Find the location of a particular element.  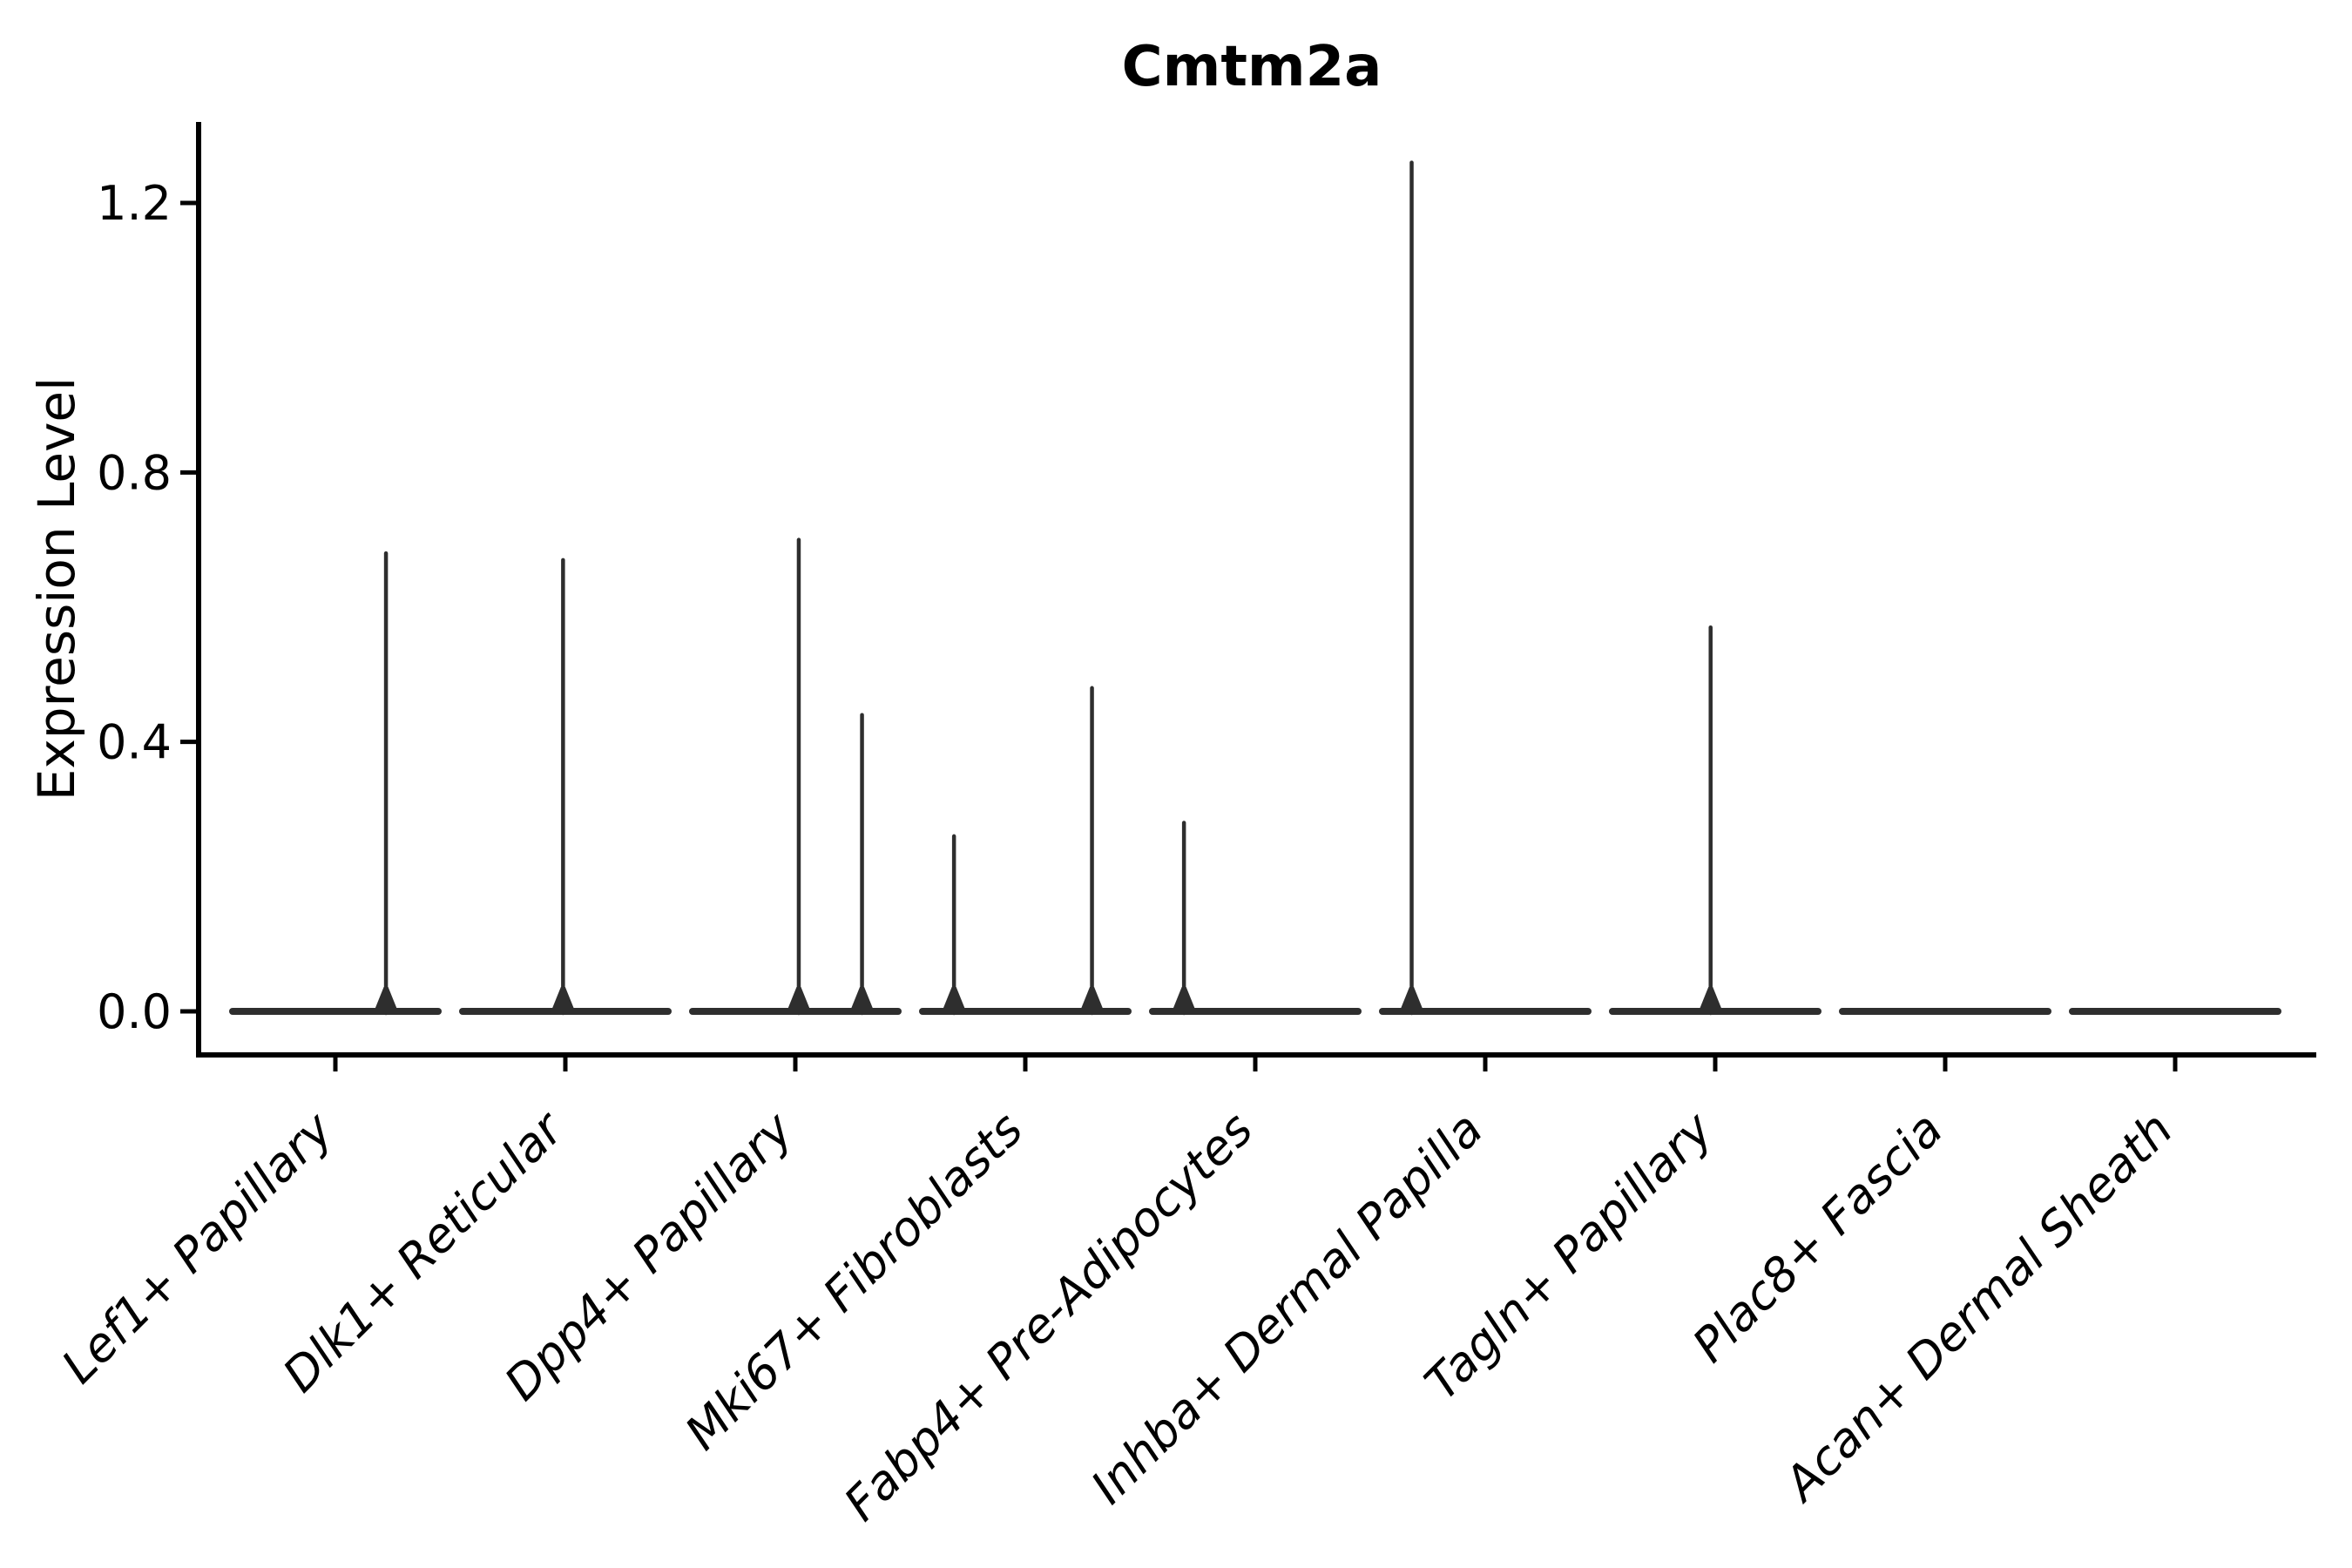

x-tick-label: Inhba+ Dermal Papilla is located at coordinates (1286, 1309).